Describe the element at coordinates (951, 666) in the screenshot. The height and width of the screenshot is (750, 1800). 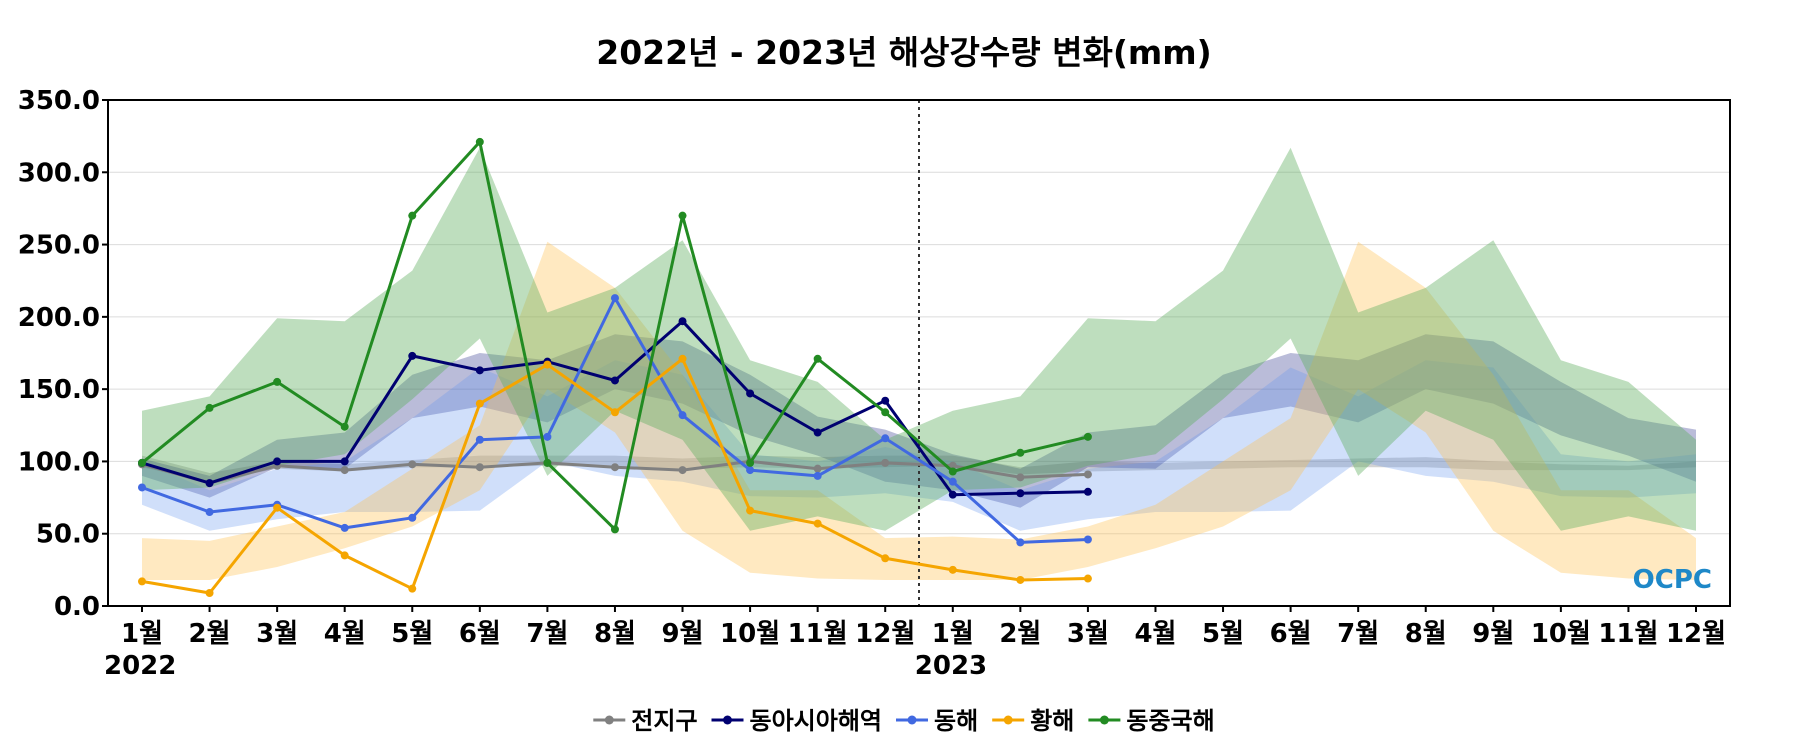
I see `year-label: 2023` at that location.